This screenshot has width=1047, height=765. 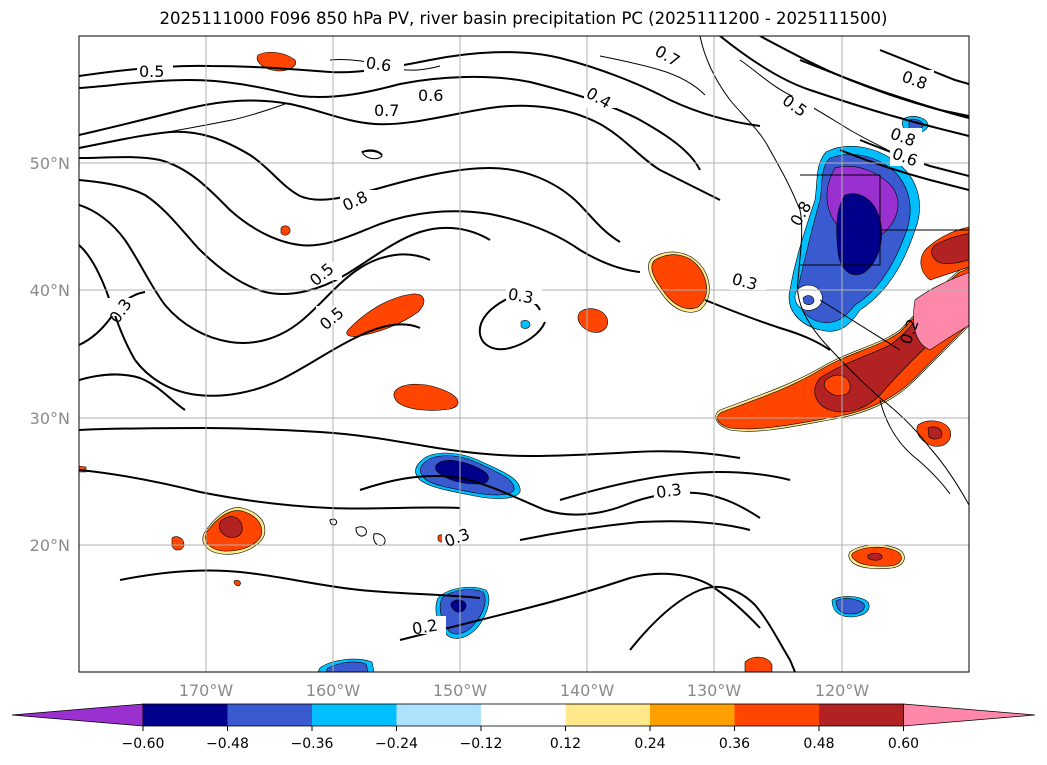 What do you see at coordinates (50, 290) in the screenshot?
I see `lat-label: 40°N` at bounding box center [50, 290].